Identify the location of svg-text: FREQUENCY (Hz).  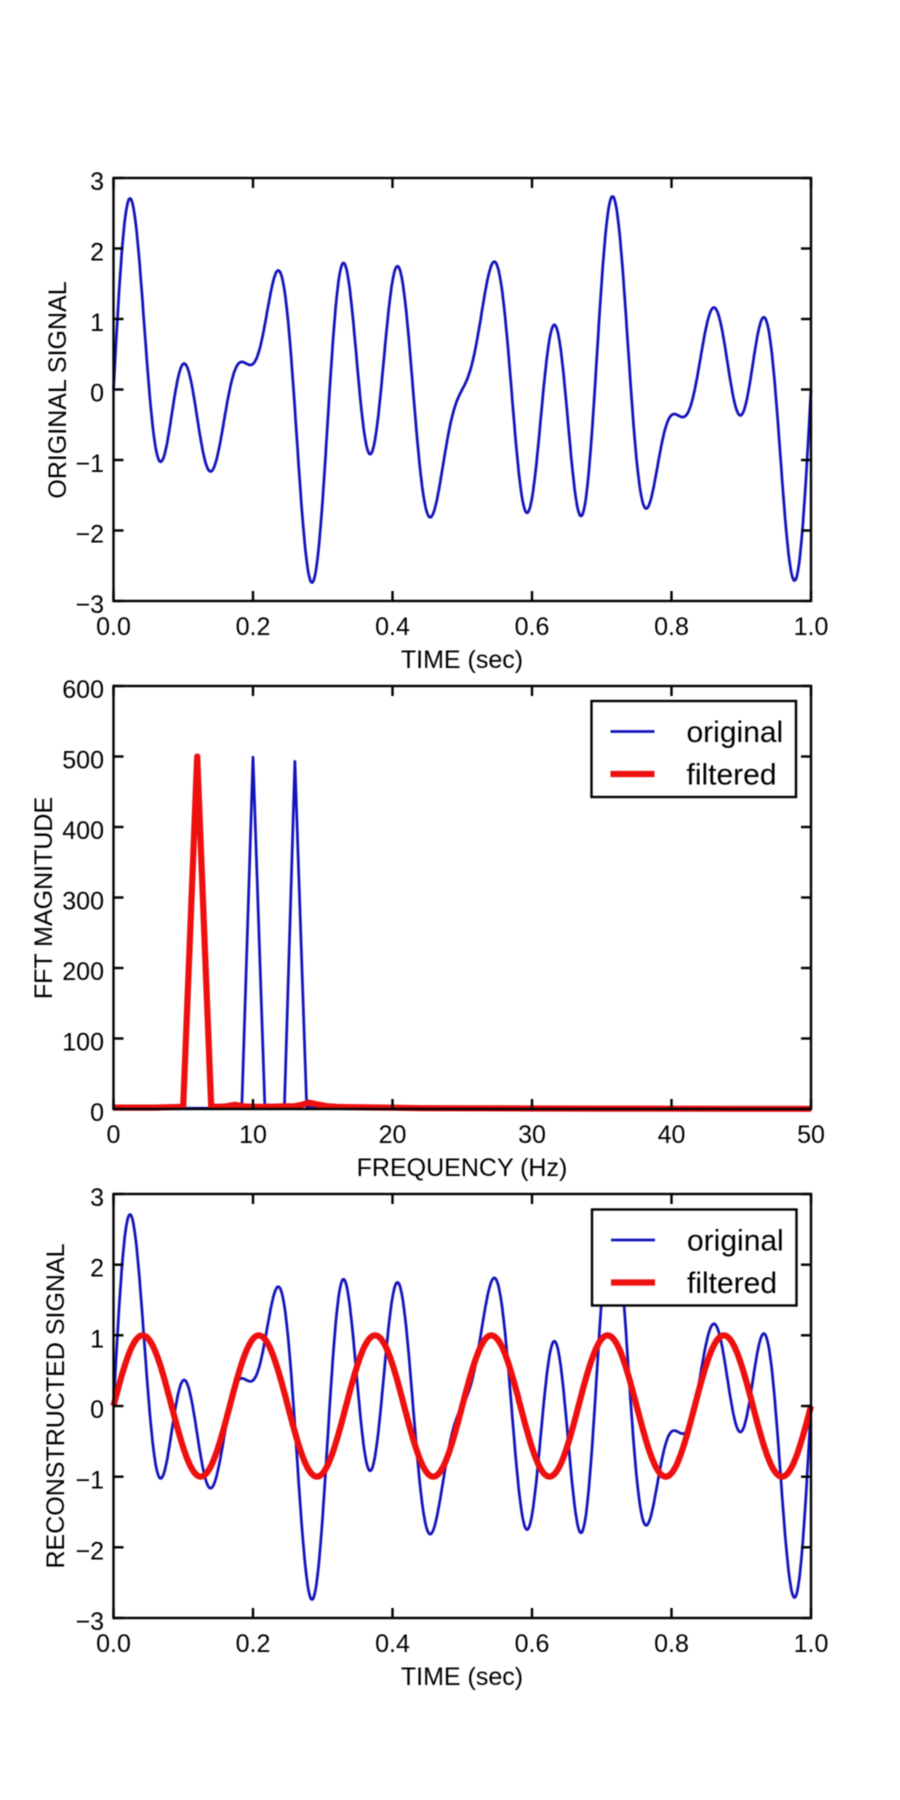
(462, 1168).